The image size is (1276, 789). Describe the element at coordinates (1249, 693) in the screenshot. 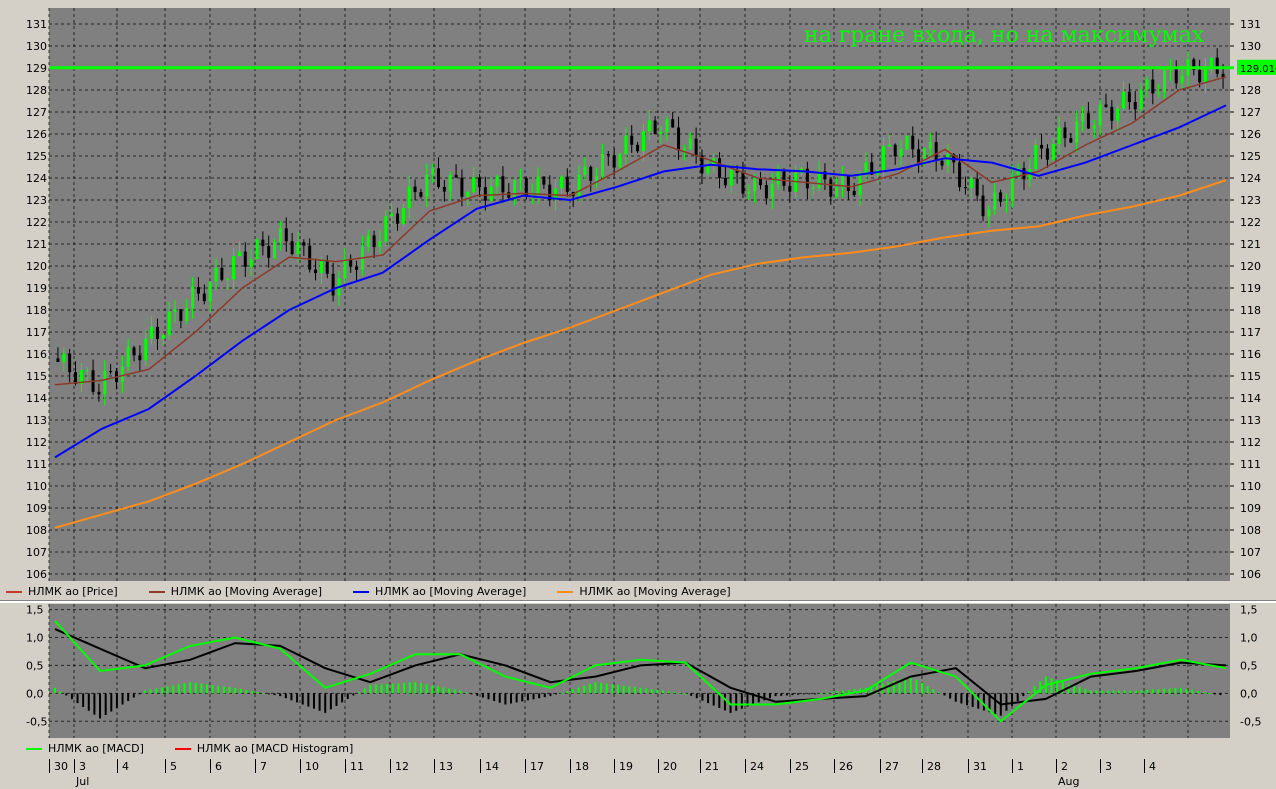

I see `macd-y-tick-right-3: 0,0` at that location.